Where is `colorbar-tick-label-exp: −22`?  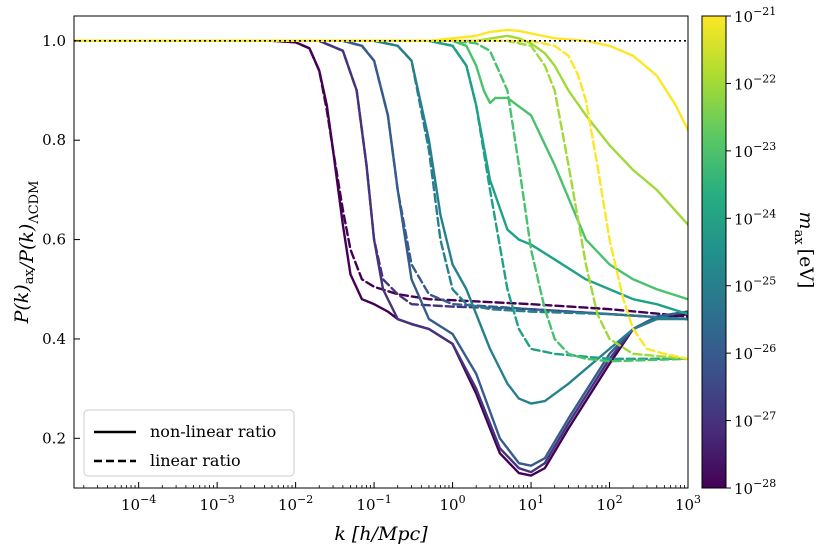 colorbar-tick-label-exp: −22 is located at coordinates (764, 78).